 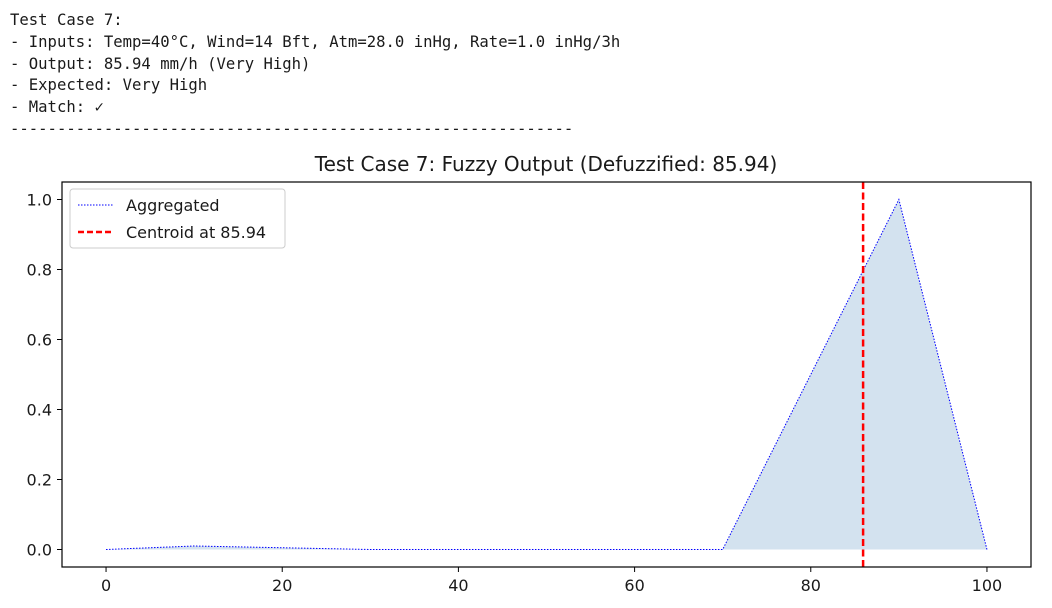 I want to click on console-line: Test Case 7:, so click(x=66, y=20).